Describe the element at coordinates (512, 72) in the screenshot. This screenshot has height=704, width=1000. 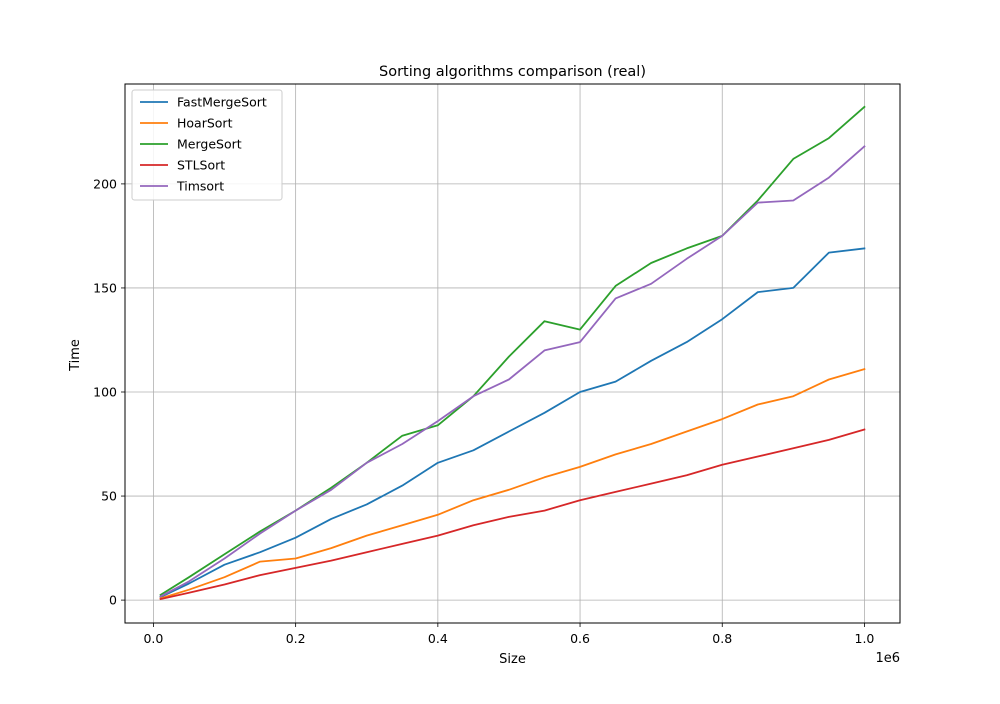
I see `chart-title: Sorting algorithms comparison (real)` at that location.